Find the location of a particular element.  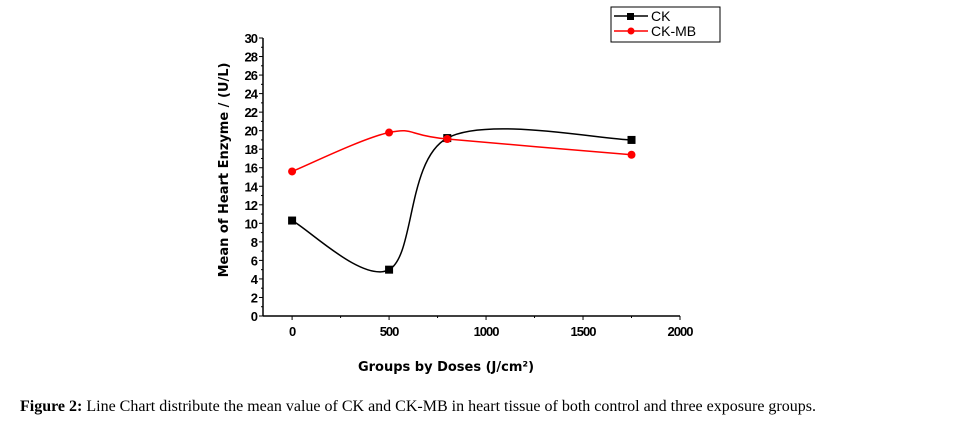

y-tick-label: 6 is located at coordinates (254, 260).